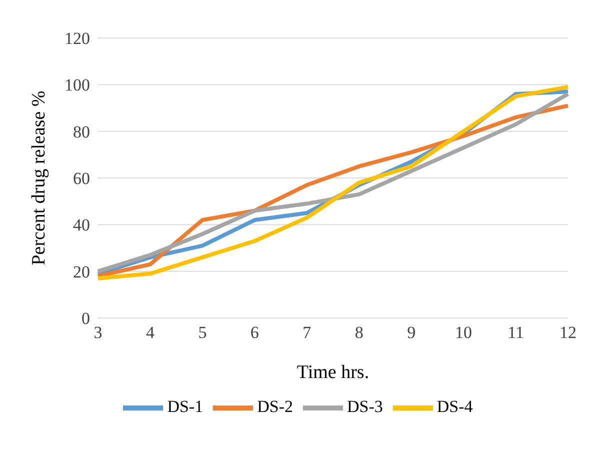 The width and height of the screenshot is (596, 457). I want to click on y-tick-label: 100, so click(77, 85).